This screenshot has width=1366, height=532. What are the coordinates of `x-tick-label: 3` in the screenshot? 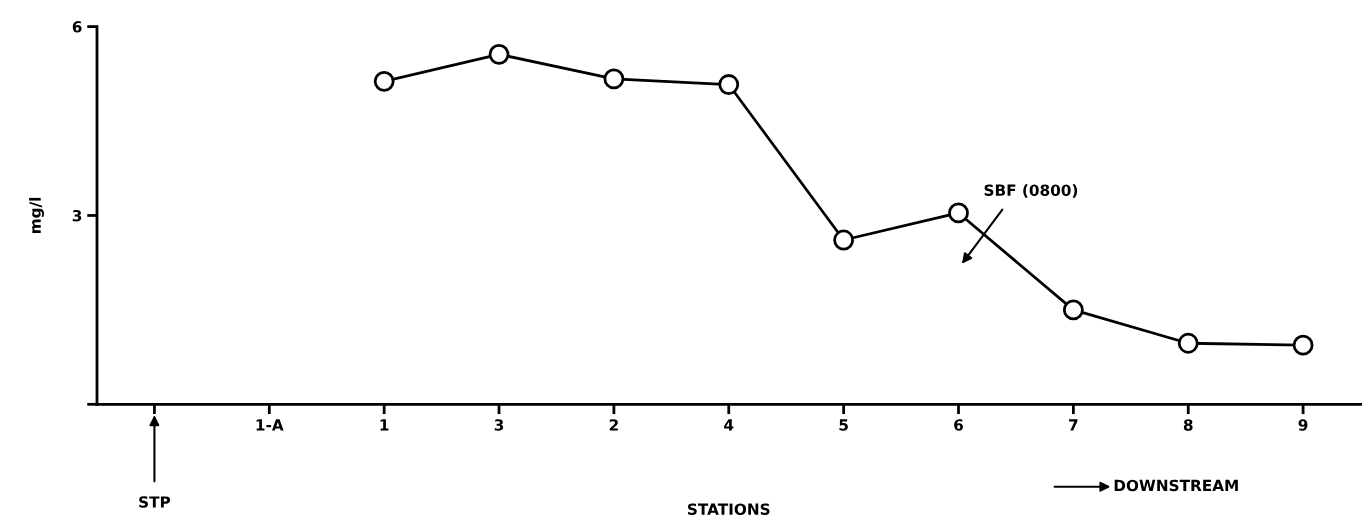 It's located at (499, 425).